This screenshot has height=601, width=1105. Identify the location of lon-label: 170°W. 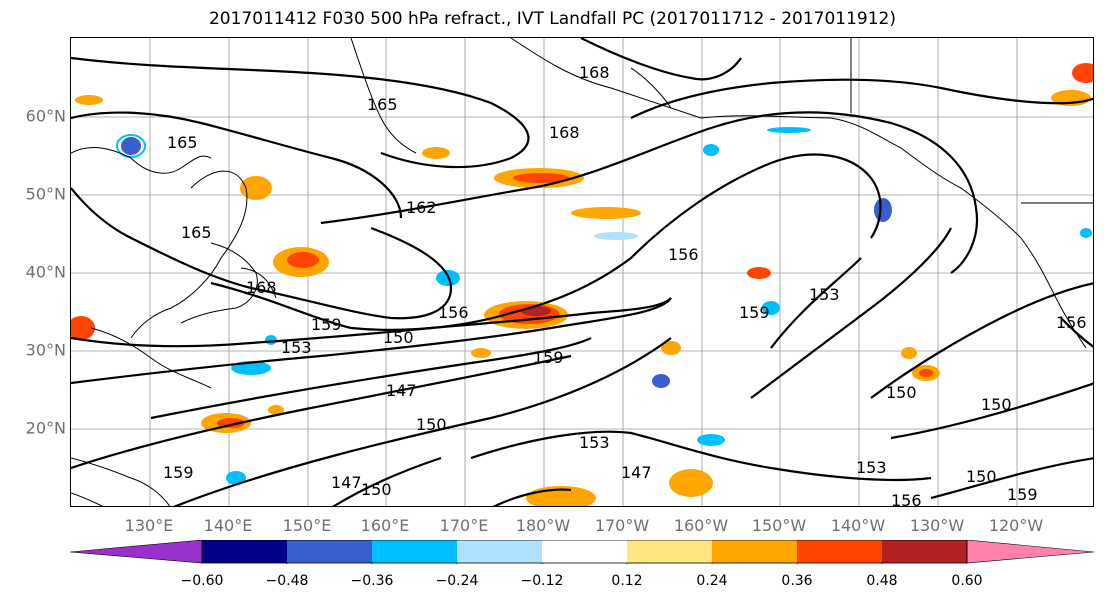
(622, 525).